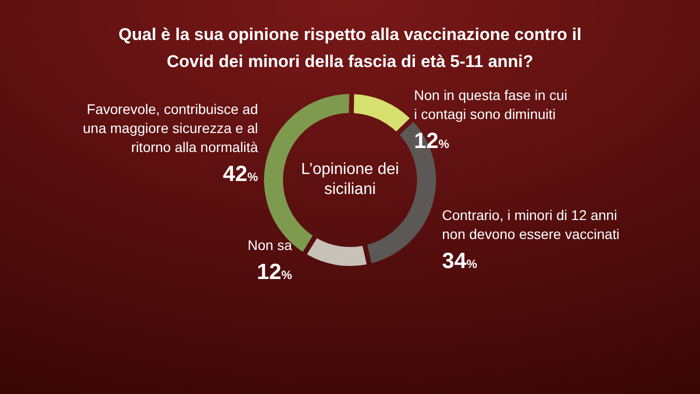 The width and height of the screenshot is (700, 394). What do you see at coordinates (350, 179) in the screenshot?
I see `text: L’opinione dei siciliani` at bounding box center [350, 179].